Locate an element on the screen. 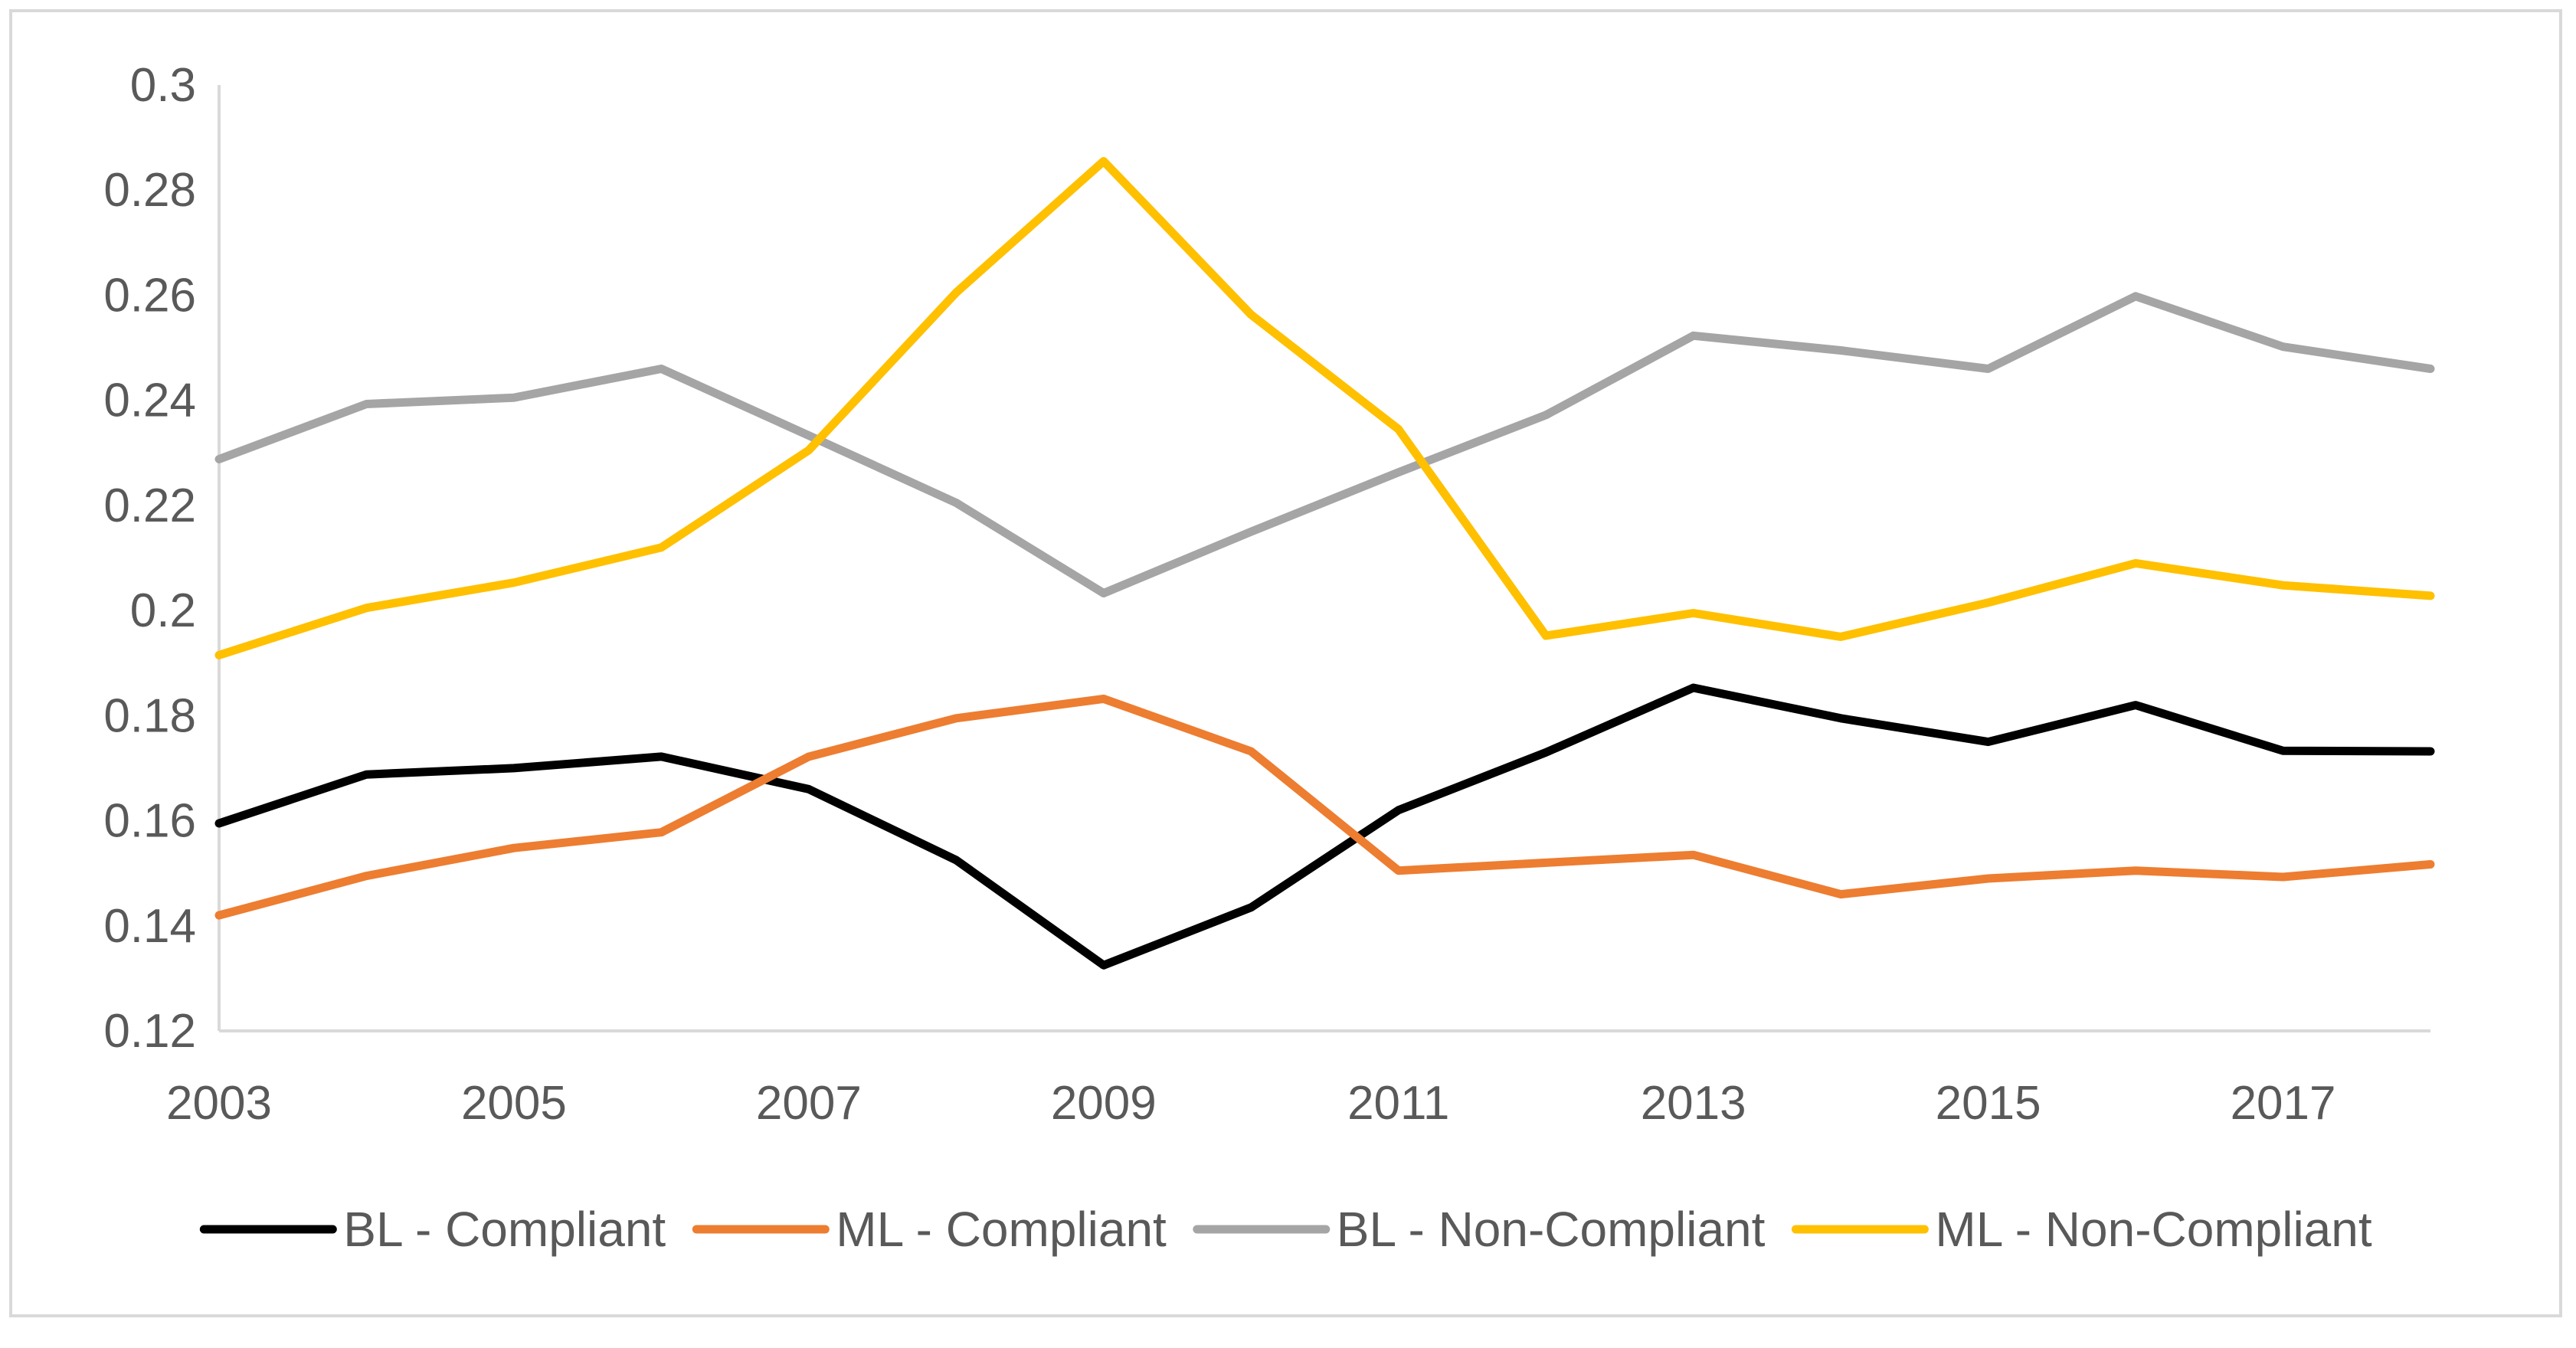 The width and height of the screenshot is (2576, 1348). y-tick-label: 0.28 is located at coordinates (149, 190).